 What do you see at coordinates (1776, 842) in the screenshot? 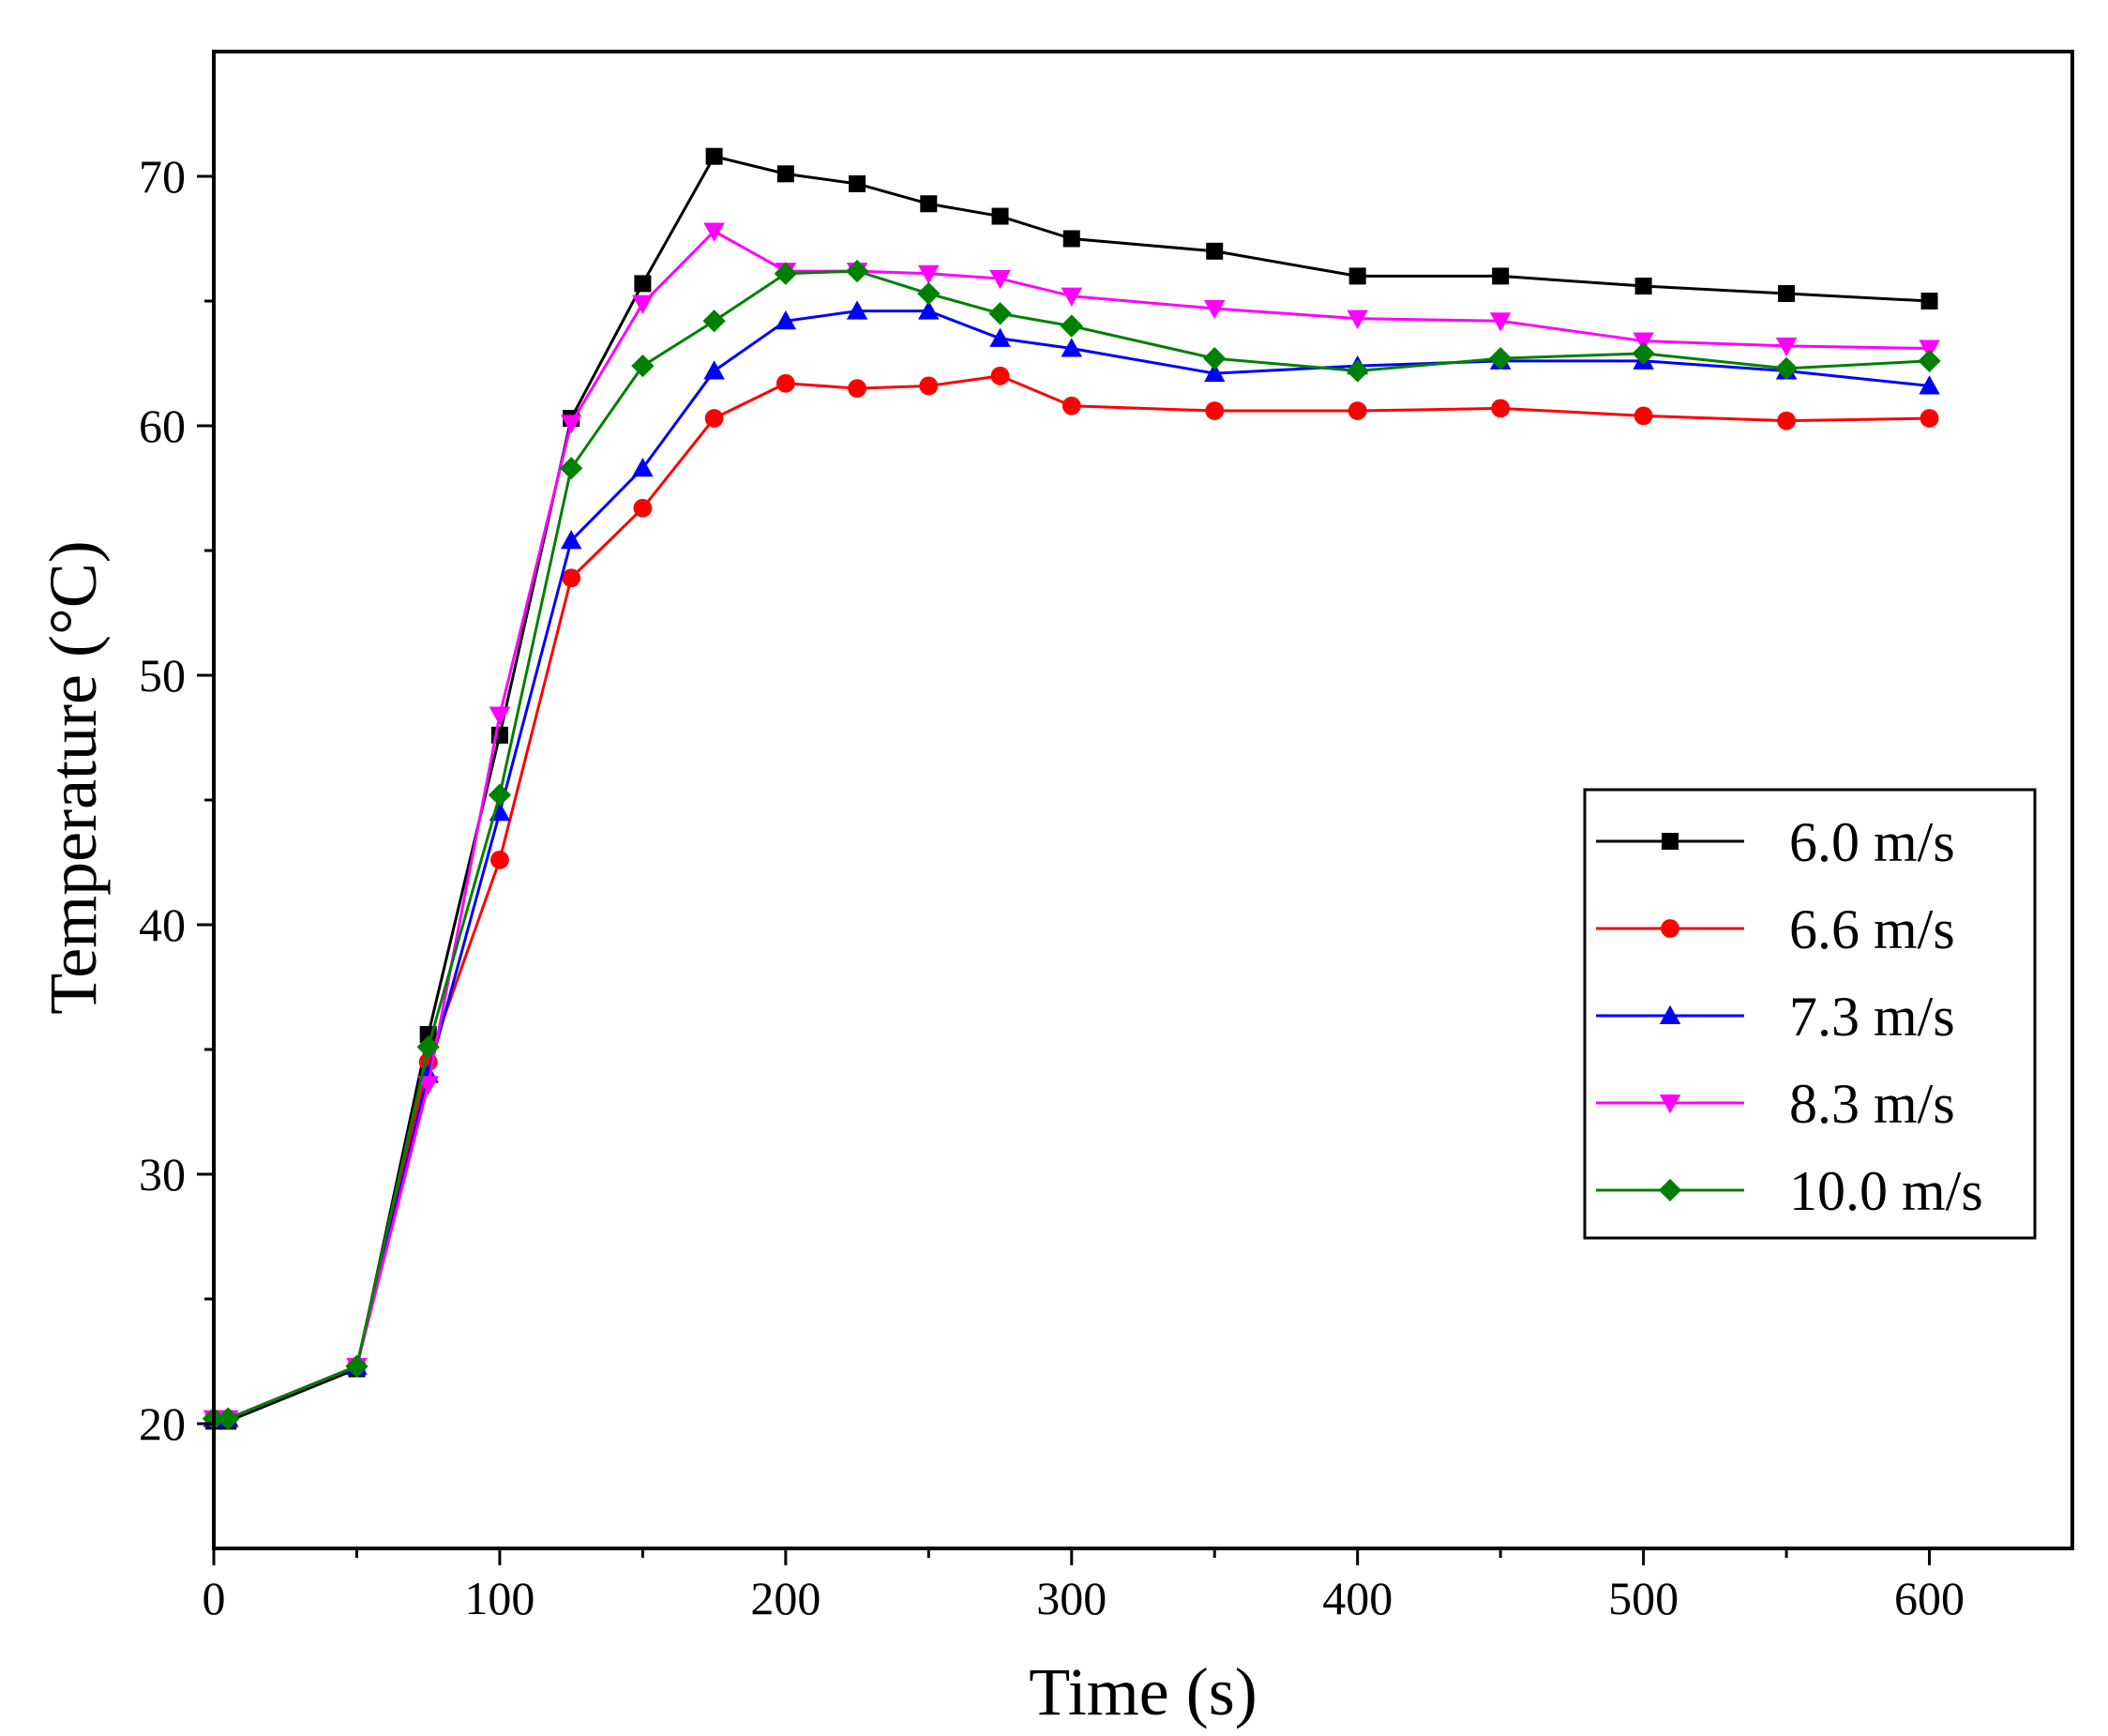
I see `legend-item: 6.0 m/s` at bounding box center [1776, 842].